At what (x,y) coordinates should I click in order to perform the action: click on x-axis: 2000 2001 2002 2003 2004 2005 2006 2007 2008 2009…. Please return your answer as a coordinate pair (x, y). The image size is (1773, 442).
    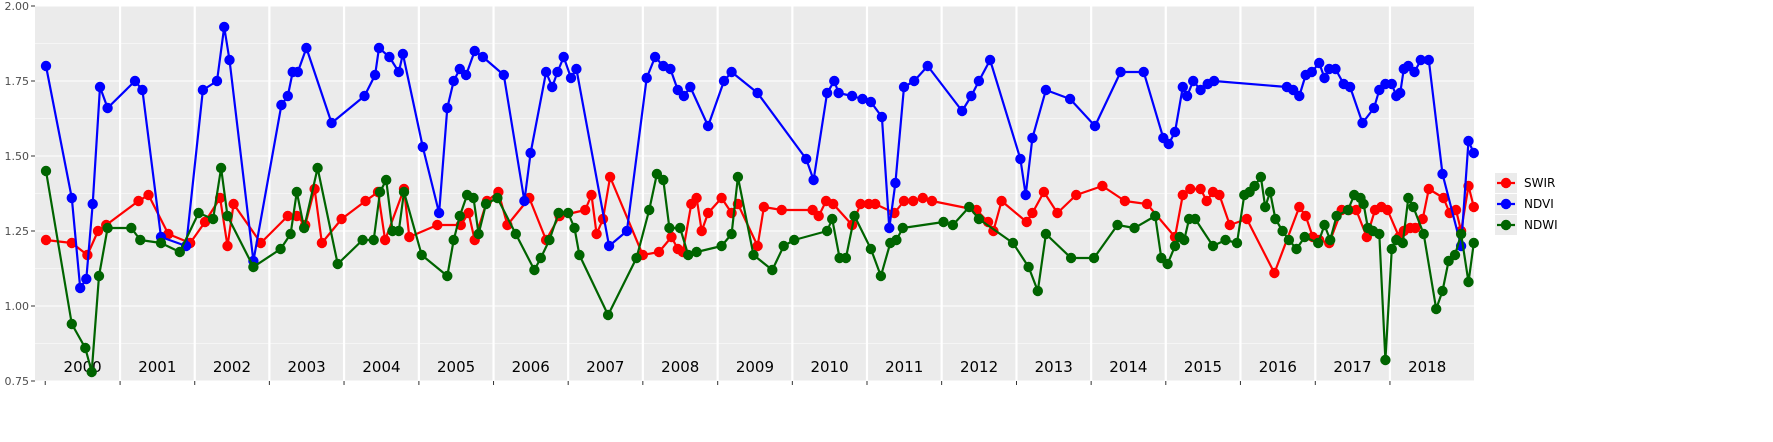
    Looking at the image, I should click on (745, 371).